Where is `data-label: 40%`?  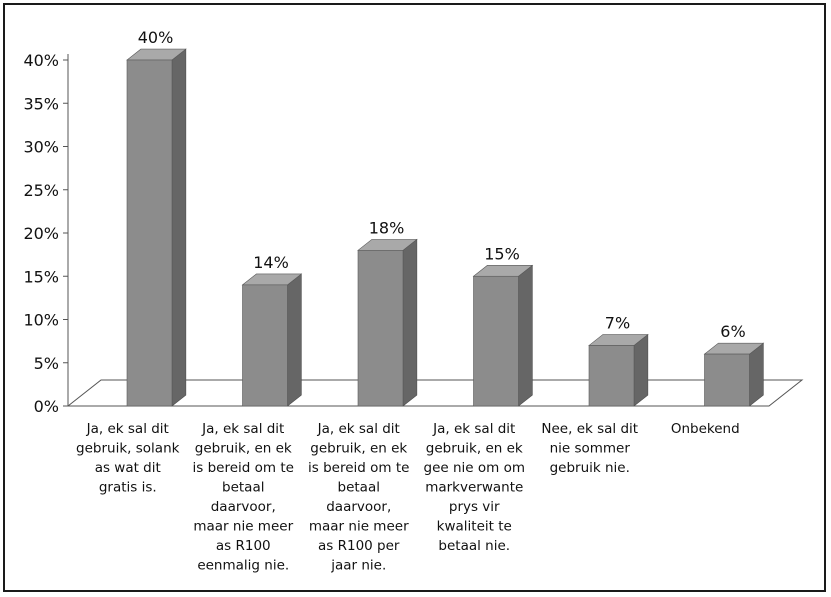 data-label: 40% is located at coordinates (156, 37).